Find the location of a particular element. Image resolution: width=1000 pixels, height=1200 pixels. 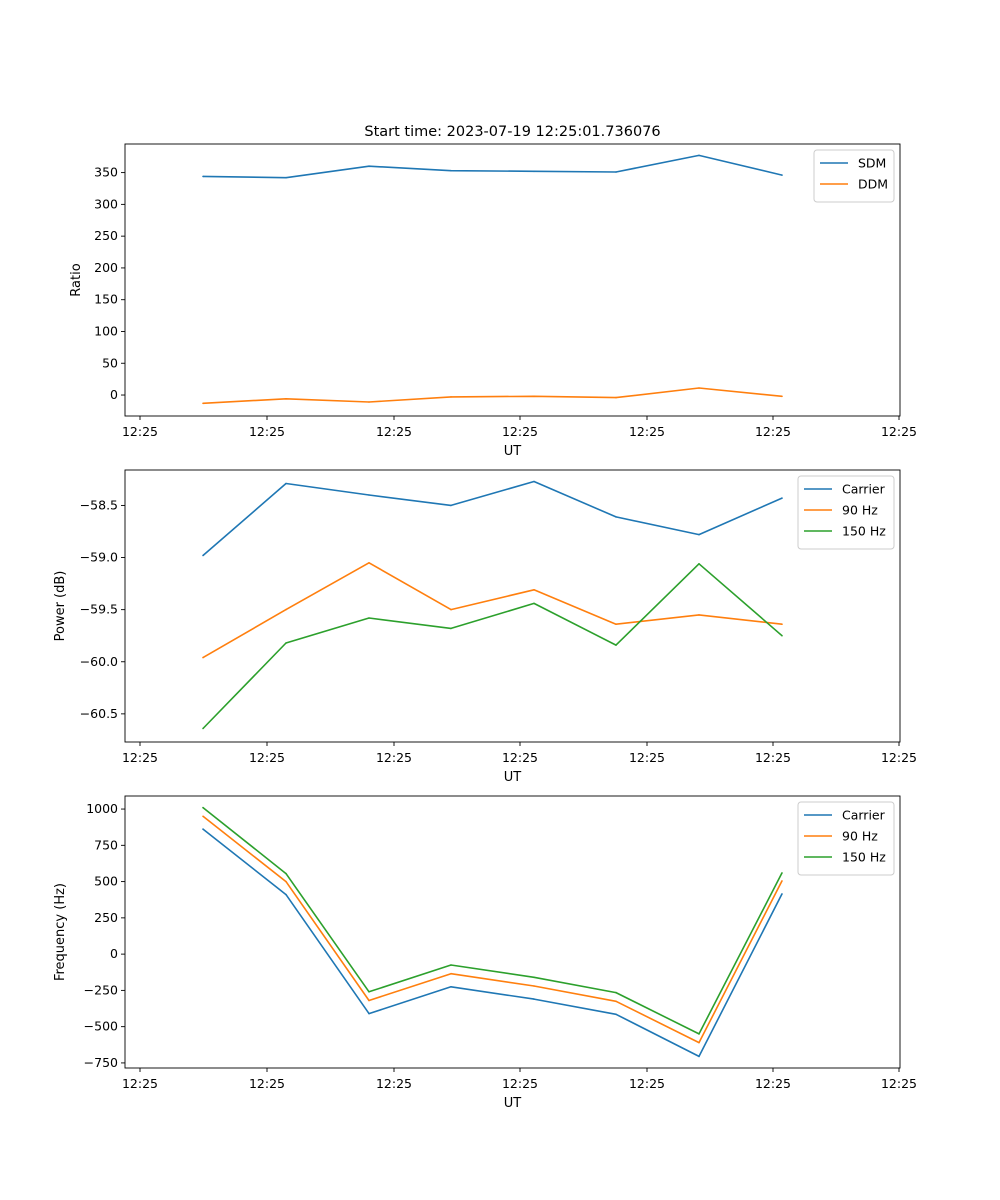

y-tick-label: −250 is located at coordinates (101, 989).